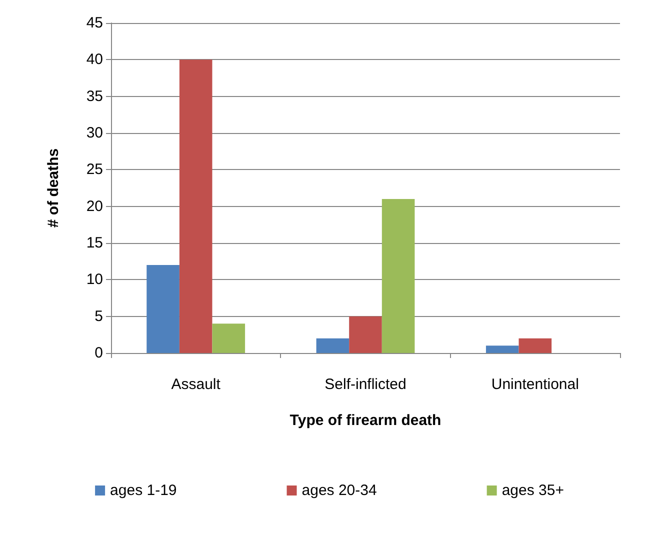  I want to click on y-tick-label: 30, so click(94, 133).